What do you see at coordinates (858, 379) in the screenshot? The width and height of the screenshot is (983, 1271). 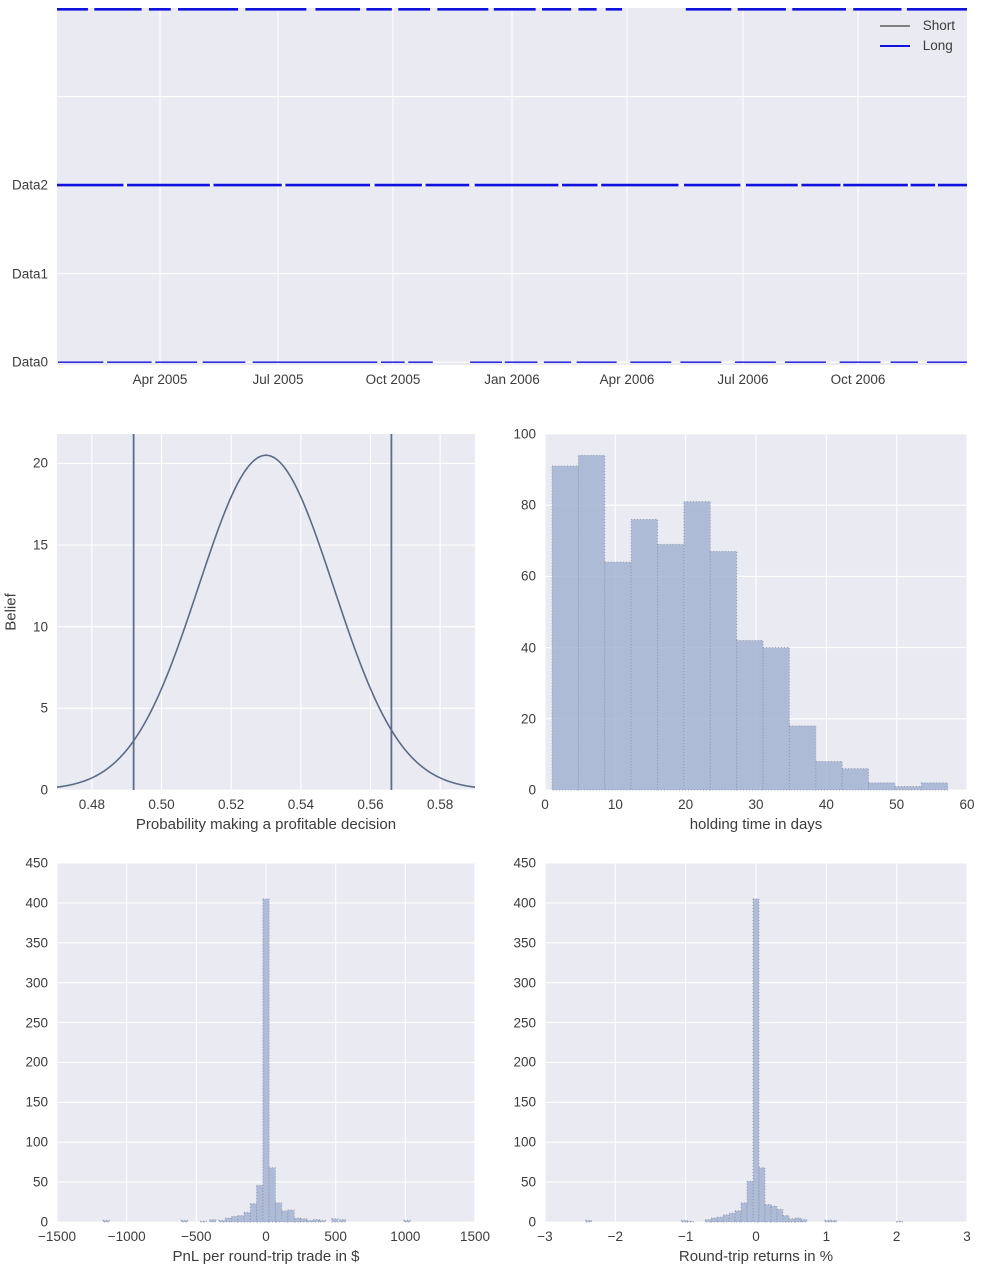 I see `x-tick-label: Oct 2006` at bounding box center [858, 379].